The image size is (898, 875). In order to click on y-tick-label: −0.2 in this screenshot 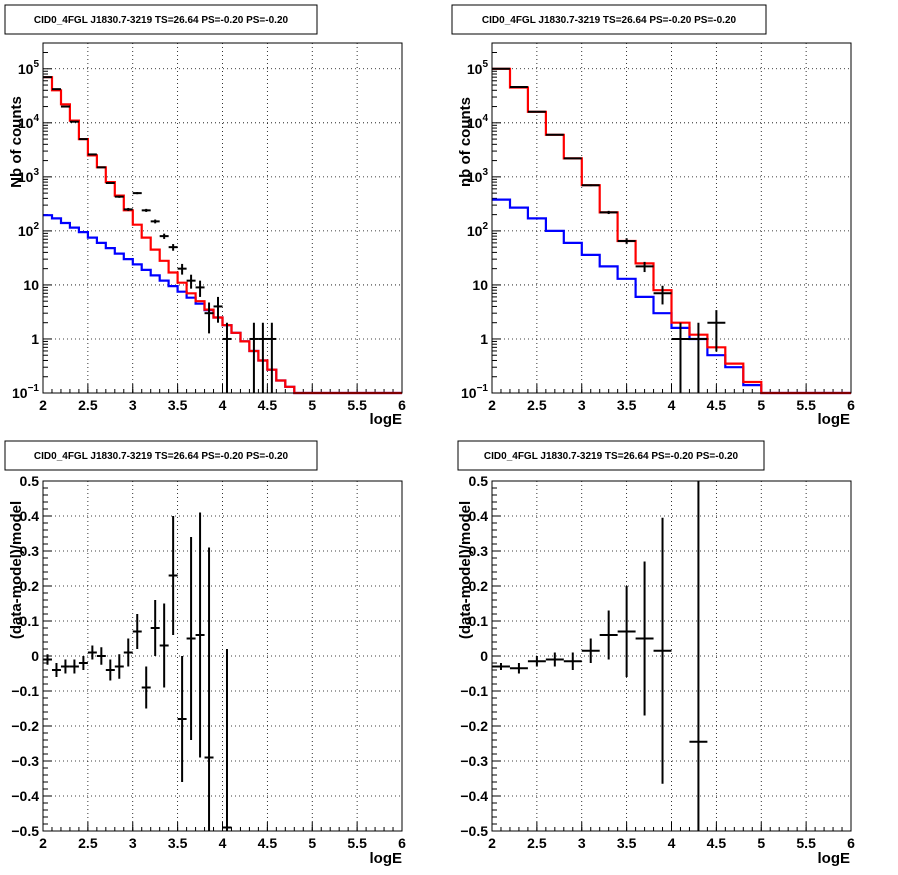, I will do `click(474, 726)`.